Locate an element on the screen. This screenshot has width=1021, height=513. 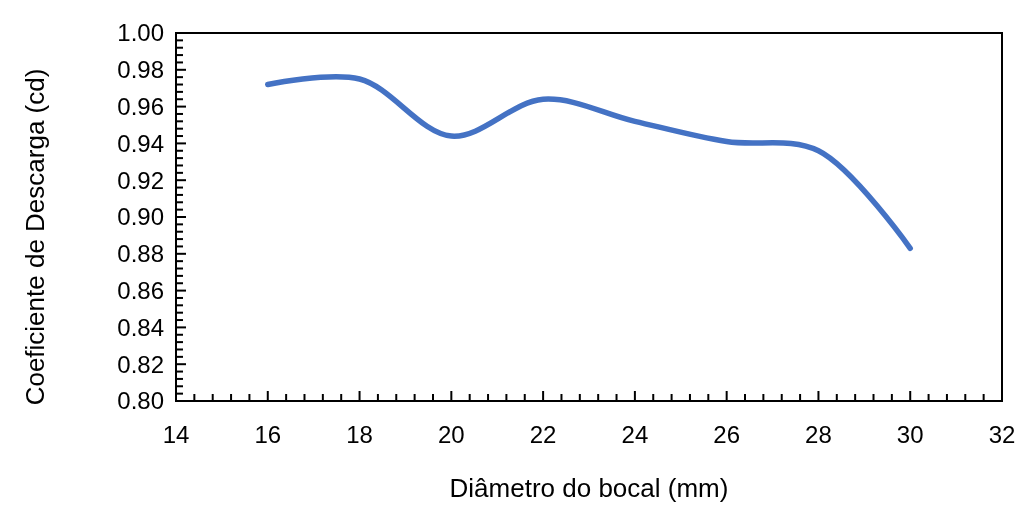
y-tick-label: 0.84 is located at coordinates (140, 327).